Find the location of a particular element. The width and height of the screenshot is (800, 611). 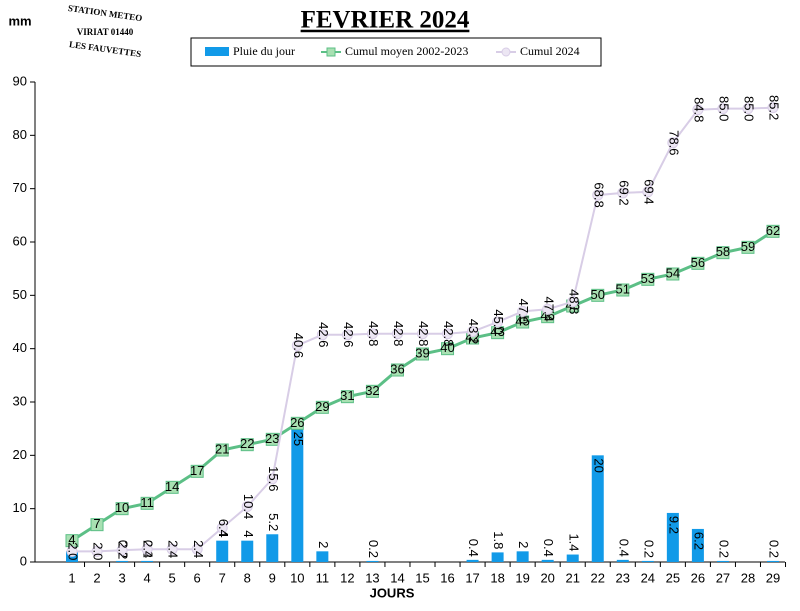

x-tick-label: 19 is located at coordinates (522, 577).